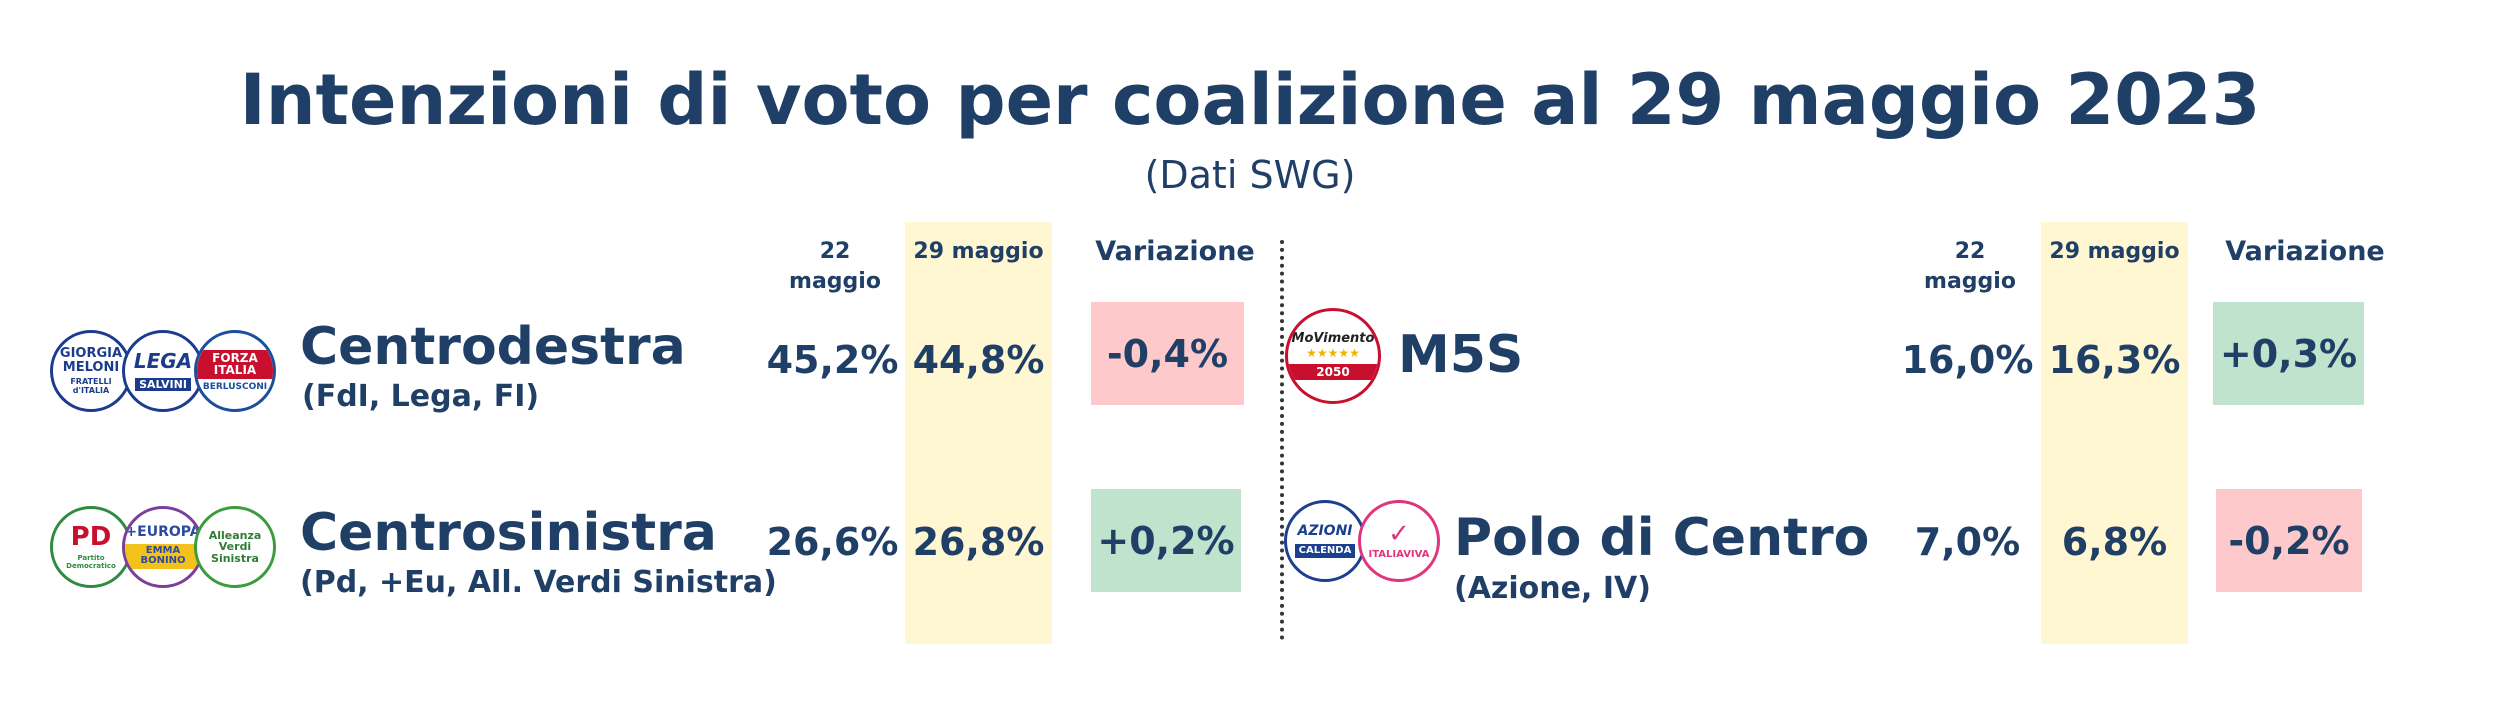 The height and width of the screenshot is (715, 2500). I want to click on change-badge-m5s: +0,3%, so click(2288, 353).